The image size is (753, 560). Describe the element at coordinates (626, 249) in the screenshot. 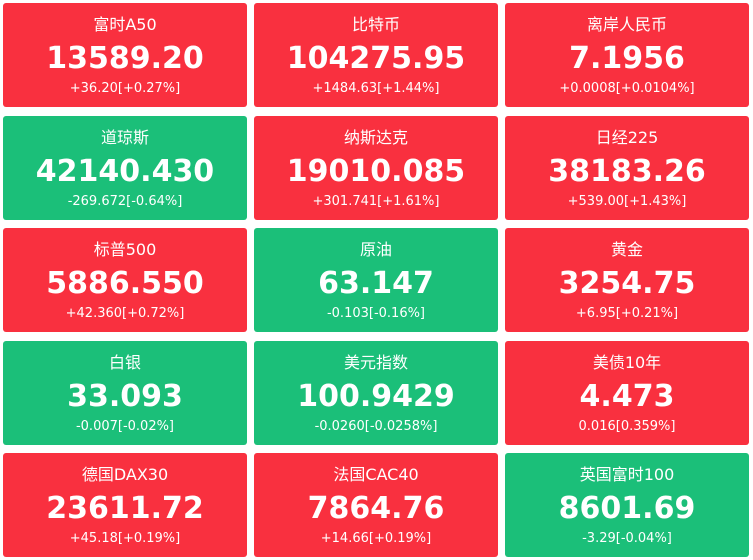

I see `quote-name: 黄金` at that location.